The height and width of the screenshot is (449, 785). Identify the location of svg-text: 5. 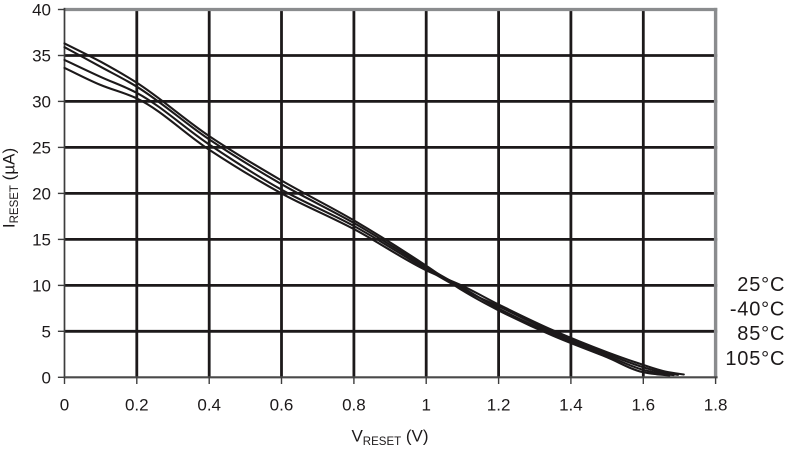
(46, 331).